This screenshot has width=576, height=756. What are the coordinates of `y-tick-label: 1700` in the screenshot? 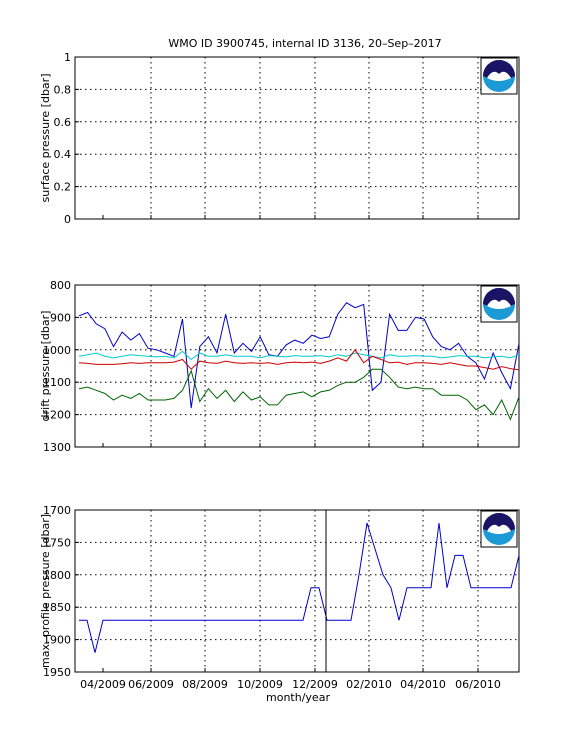 It's located at (57, 510).